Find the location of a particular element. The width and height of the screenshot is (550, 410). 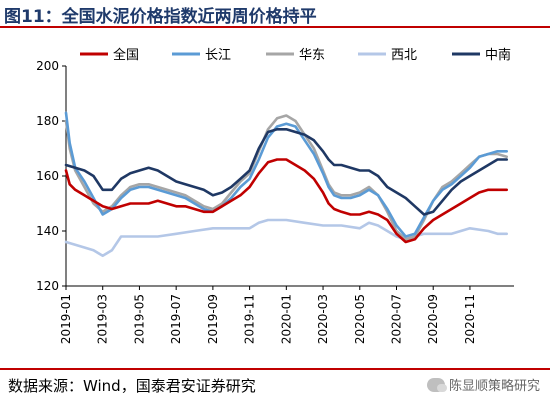

x-tick-label: 2020-07 is located at coordinates (396, 319).